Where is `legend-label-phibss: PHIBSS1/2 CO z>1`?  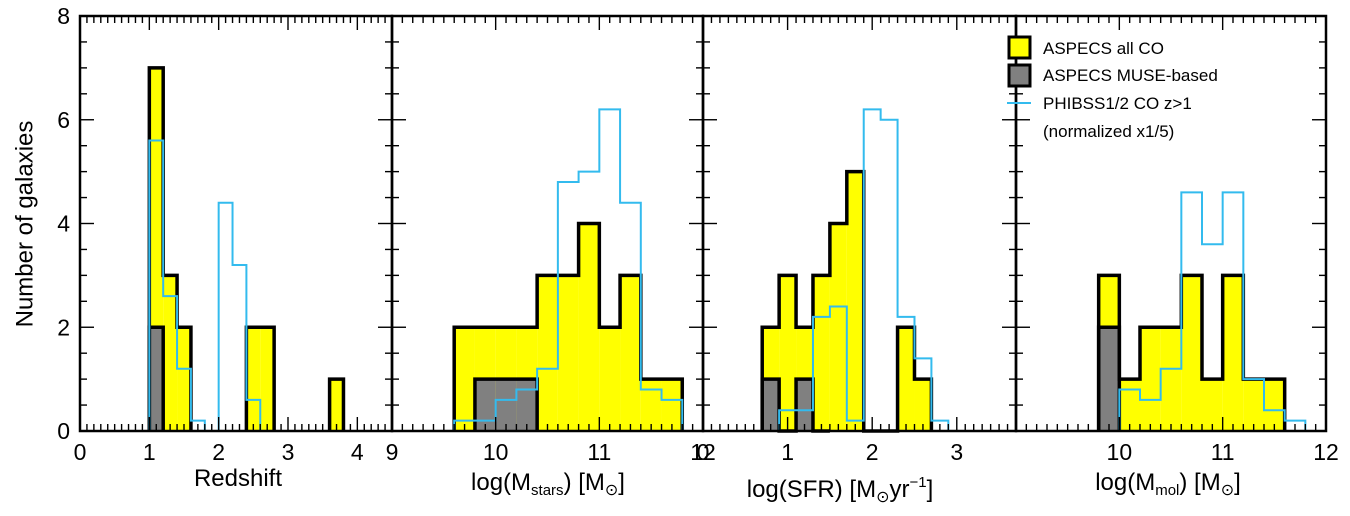 legend-label-phibss: PHIBSS1/2 CO z>1 is located at coordinates (1117, 103).